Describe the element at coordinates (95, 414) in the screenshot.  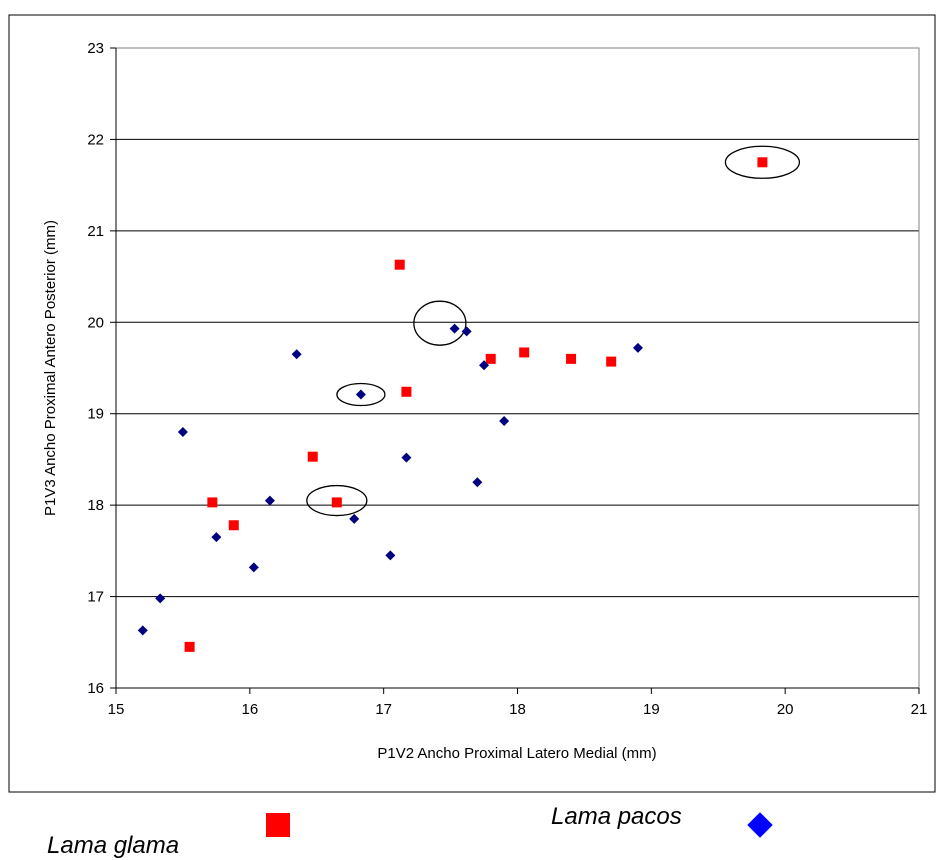
I see `y-tick-label: 19` at that location.